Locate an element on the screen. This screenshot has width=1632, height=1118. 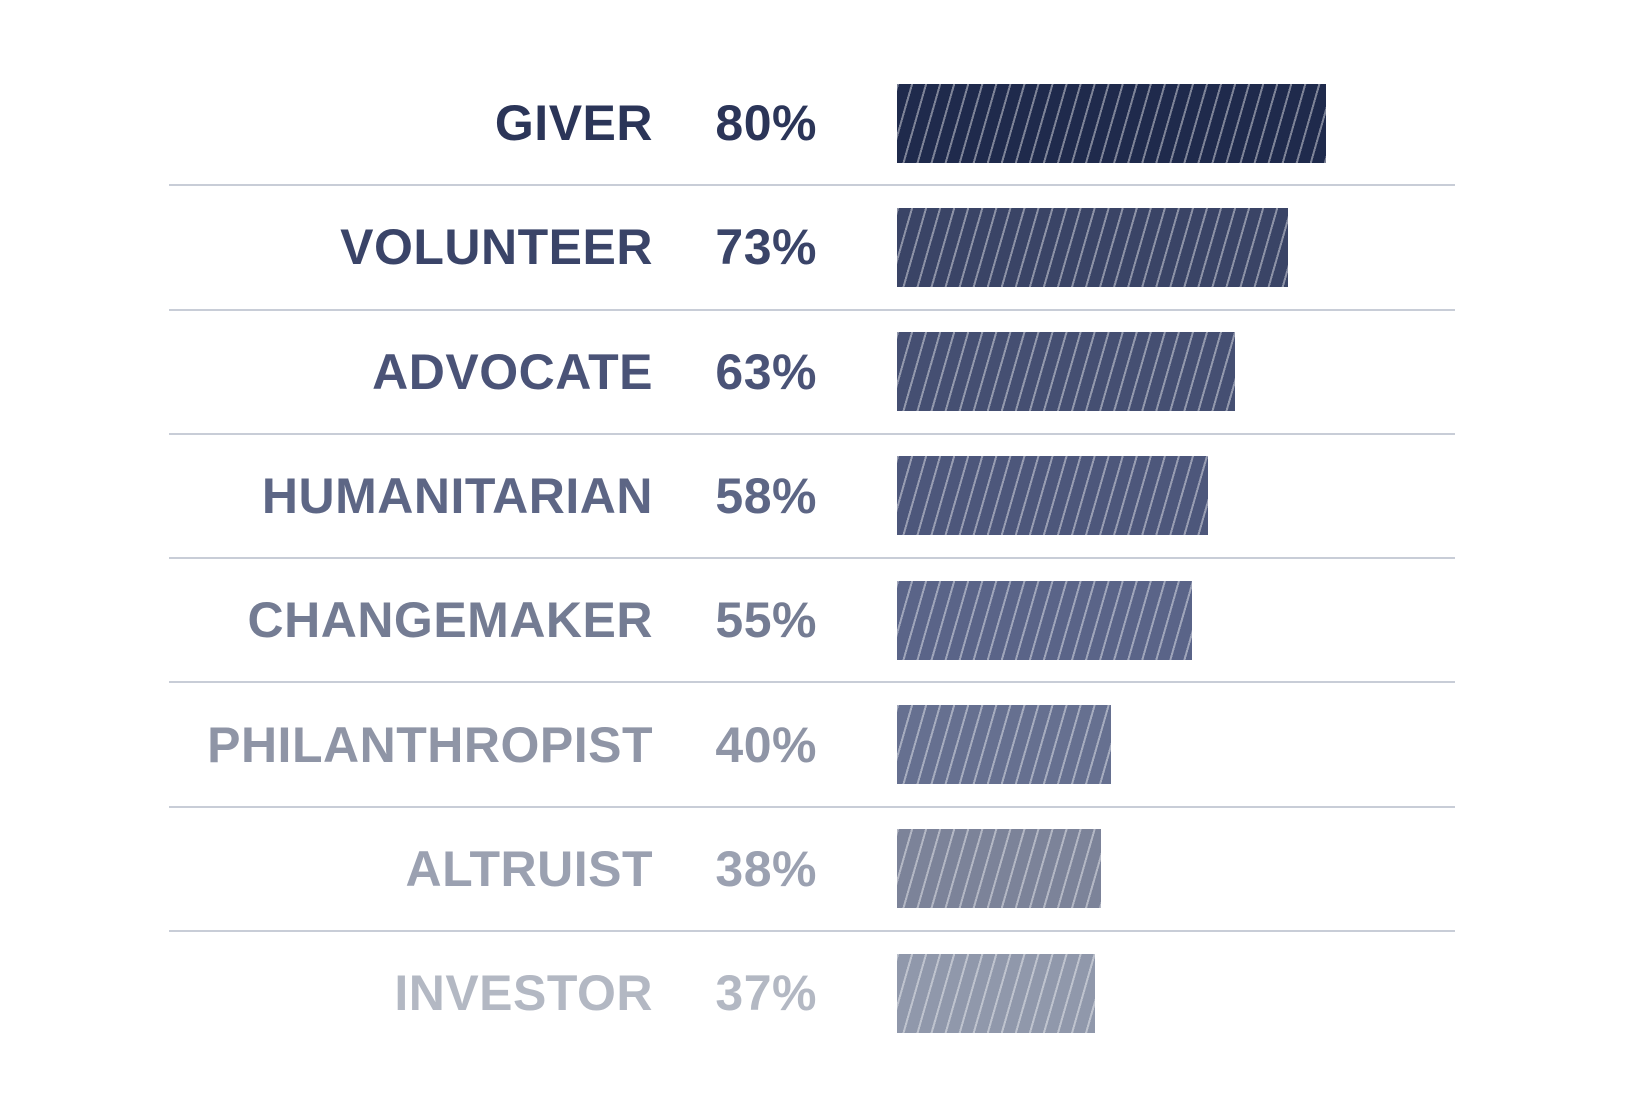
chart-row: ALTRUIST 38% is located at coordinates (816, 870).